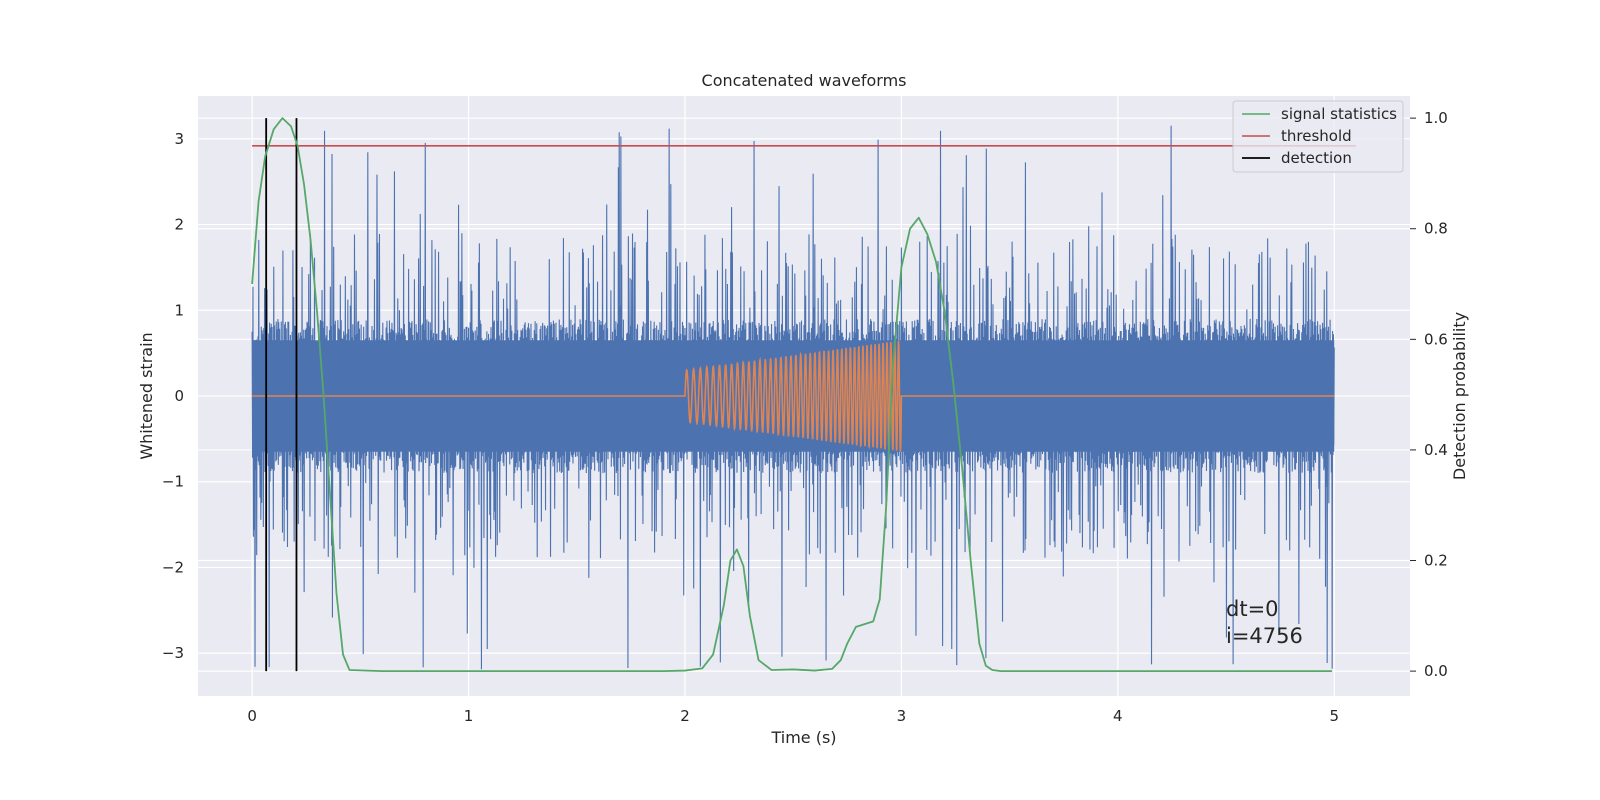  What do you see at coordinates (179, 225) in the screenshot?
I see `y-tick-label: 2` at bounding box center [179, 225].